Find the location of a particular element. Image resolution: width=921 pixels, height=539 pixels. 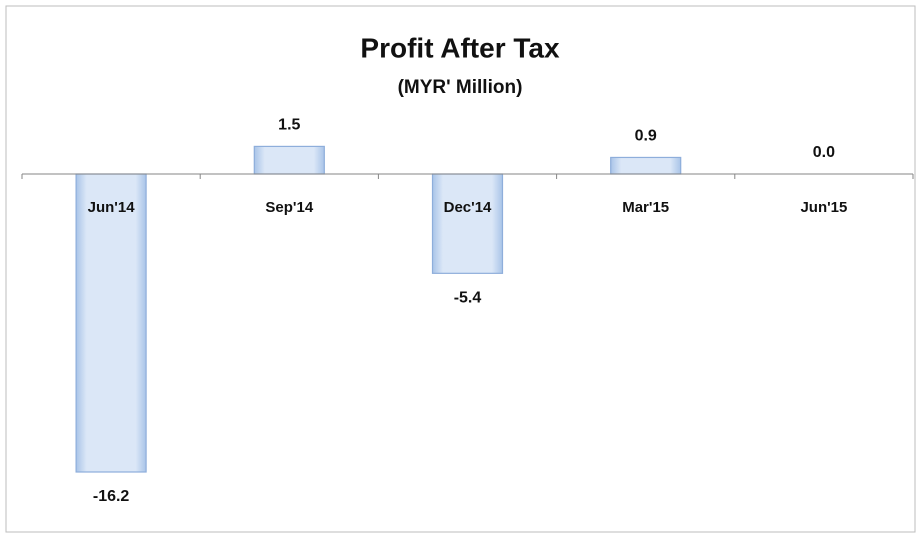

value-label: 0.0 is located at coordinates (824, 152).